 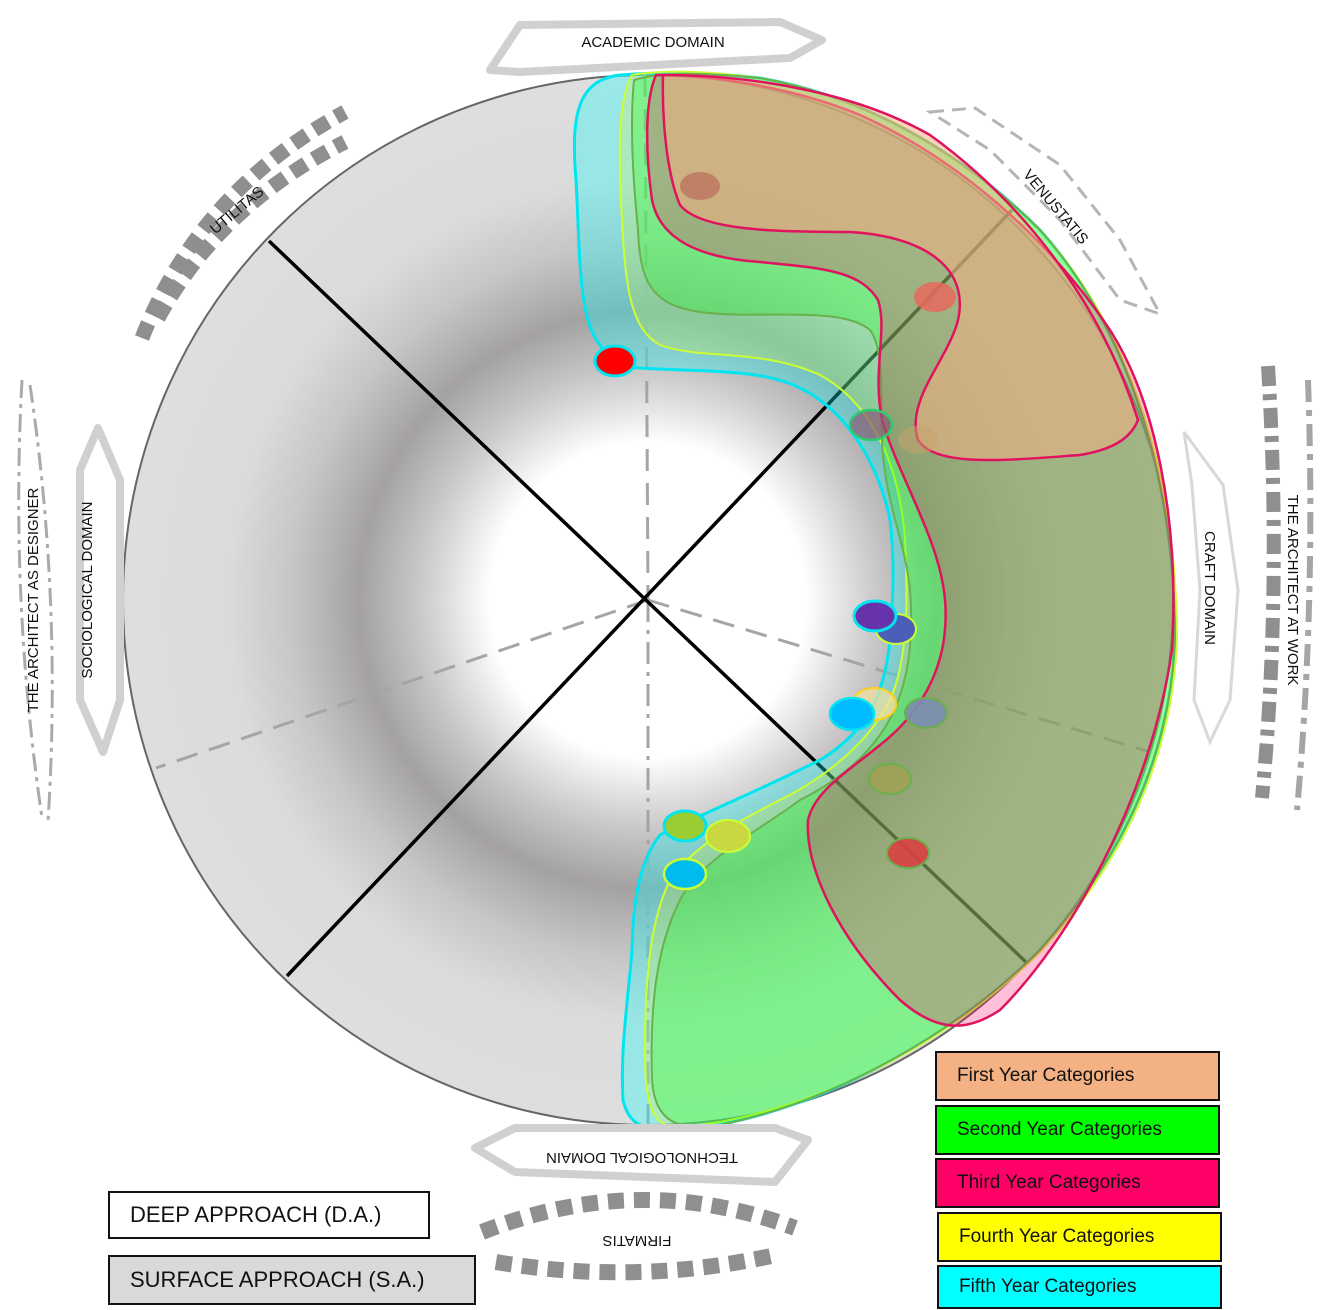 What do you see at coordinates (33, 599) in the screenshot?
I see `architect-designer-label: THE ARCHITECT AS DESIGNER` at bounding box center [33, 599].